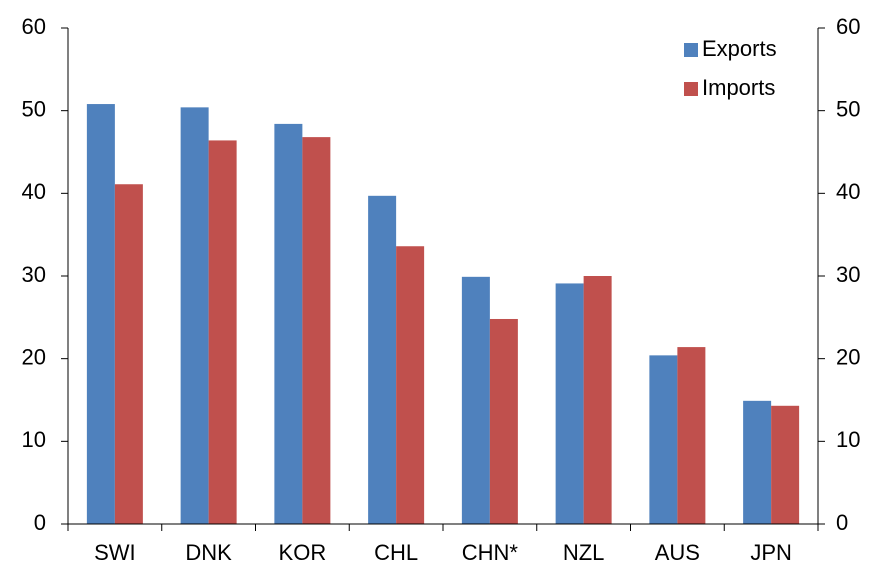  What do you see at coordinates (115, 552) in the screenshot?
I see `x-tick-label: SWI` at bounding box center [115, 552].